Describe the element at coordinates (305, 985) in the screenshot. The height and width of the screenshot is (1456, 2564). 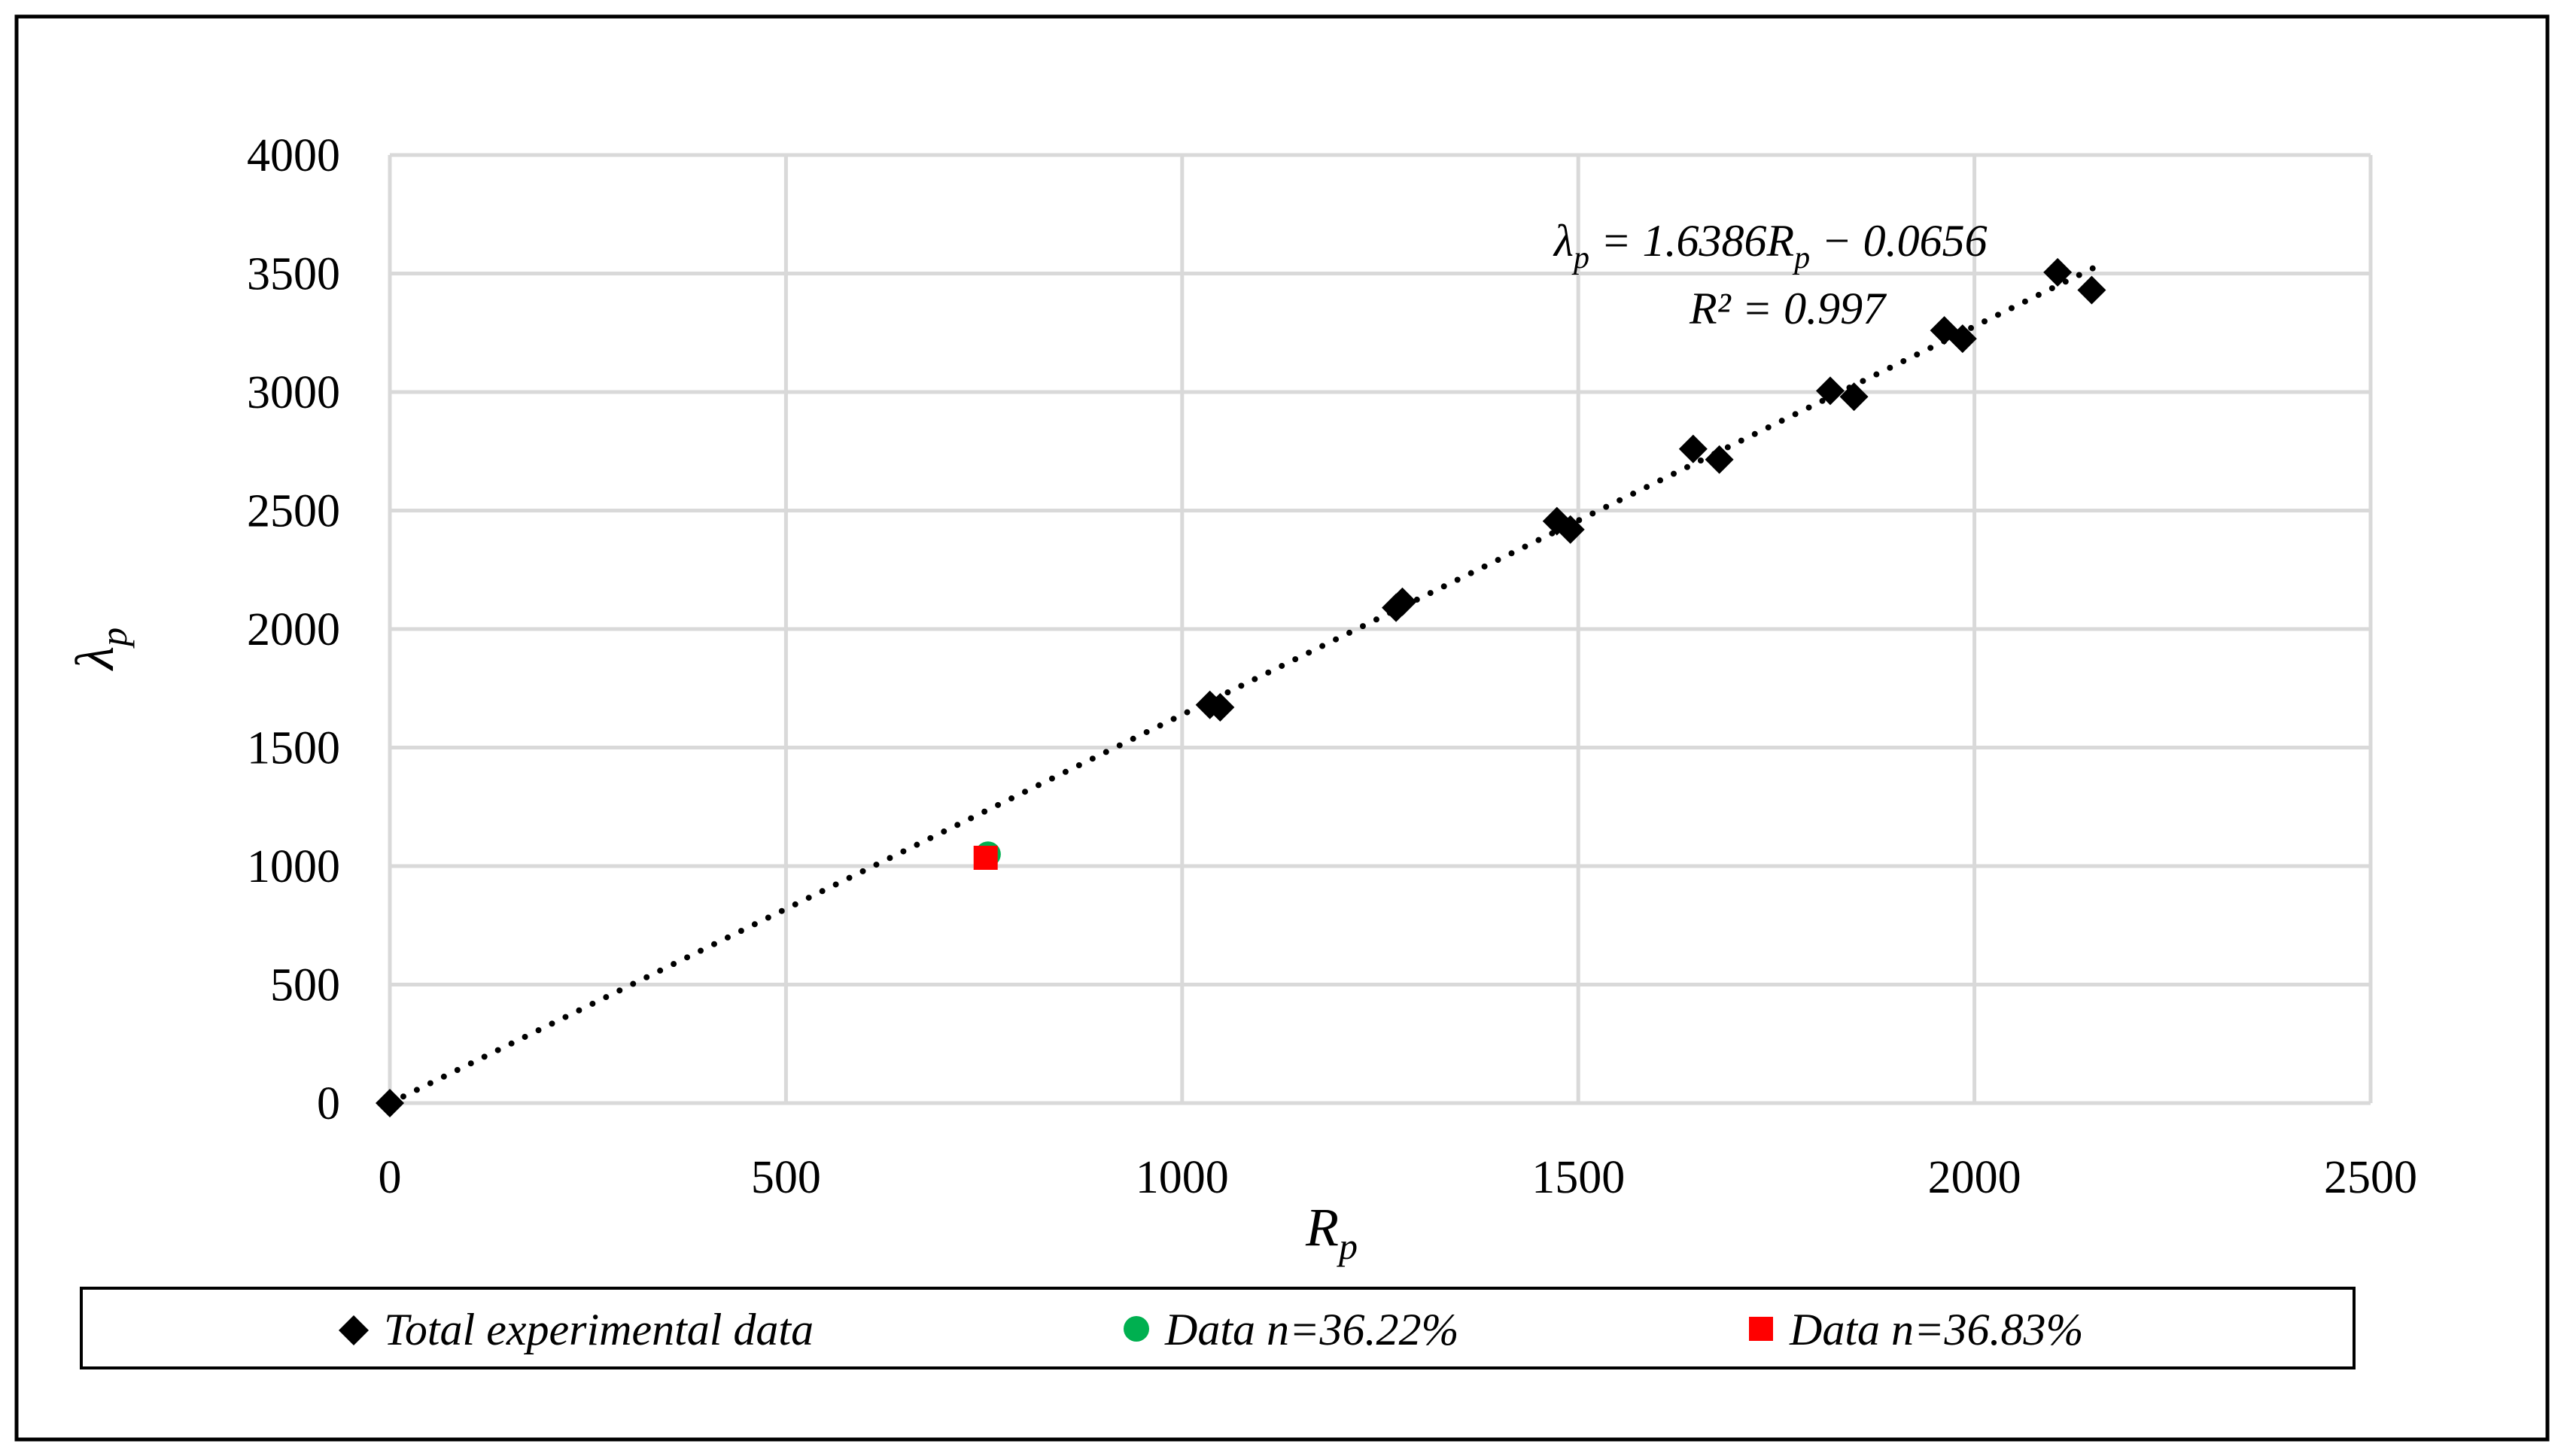
I see `y-tick-label-500: 500` at that location.